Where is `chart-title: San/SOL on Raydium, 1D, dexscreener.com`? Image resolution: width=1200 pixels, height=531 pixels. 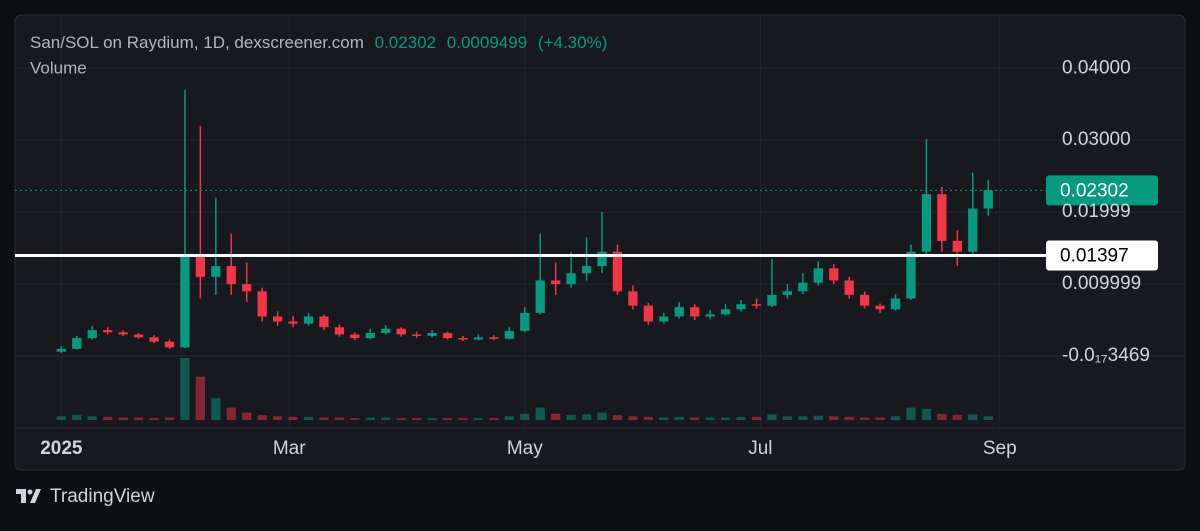
chart-title: San/SOL on Raydium, 1D, dexscreener.com is located at coordinates (197, 42).